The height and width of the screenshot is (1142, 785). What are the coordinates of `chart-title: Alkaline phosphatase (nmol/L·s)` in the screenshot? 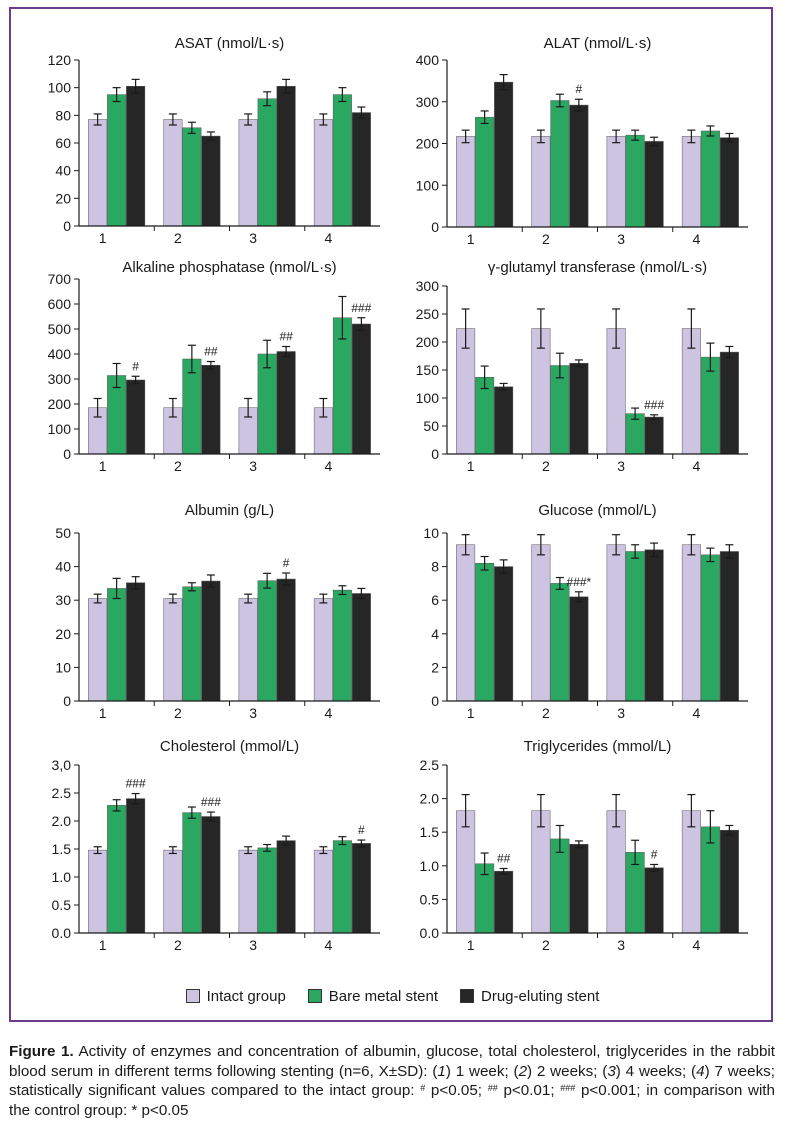 It's located at (229, 267).